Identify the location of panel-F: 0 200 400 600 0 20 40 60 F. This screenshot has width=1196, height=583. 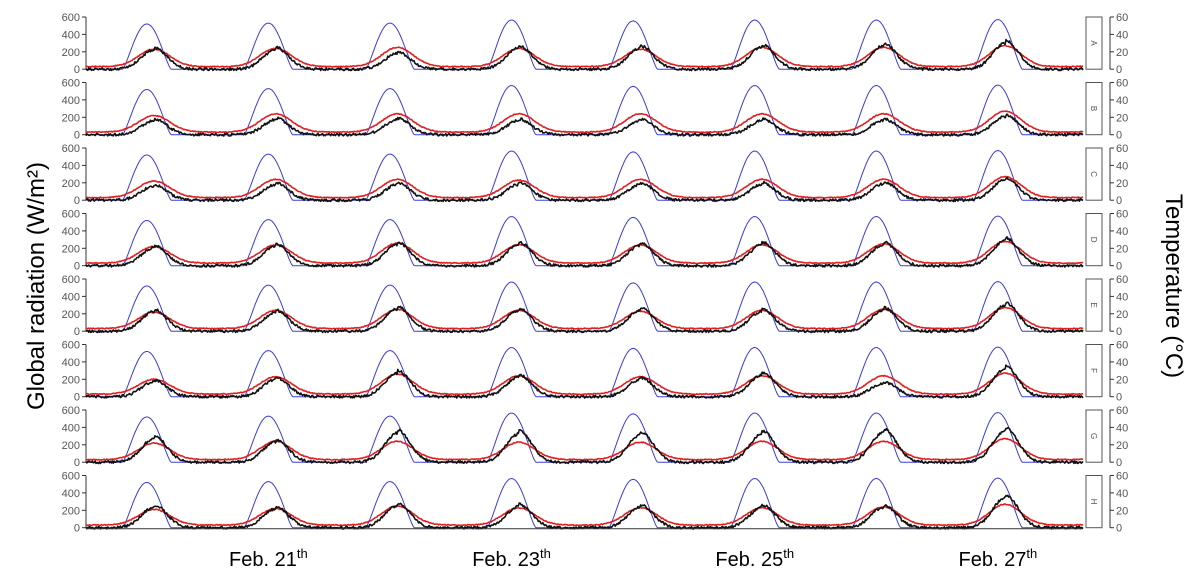
(595, 372).